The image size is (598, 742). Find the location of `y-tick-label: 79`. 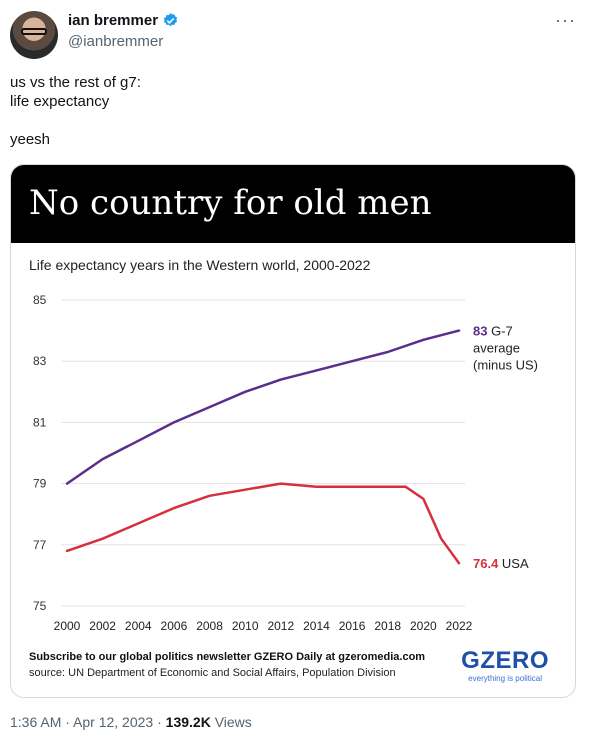

y-tick-label: 79 is located at coordinates (40, 484).